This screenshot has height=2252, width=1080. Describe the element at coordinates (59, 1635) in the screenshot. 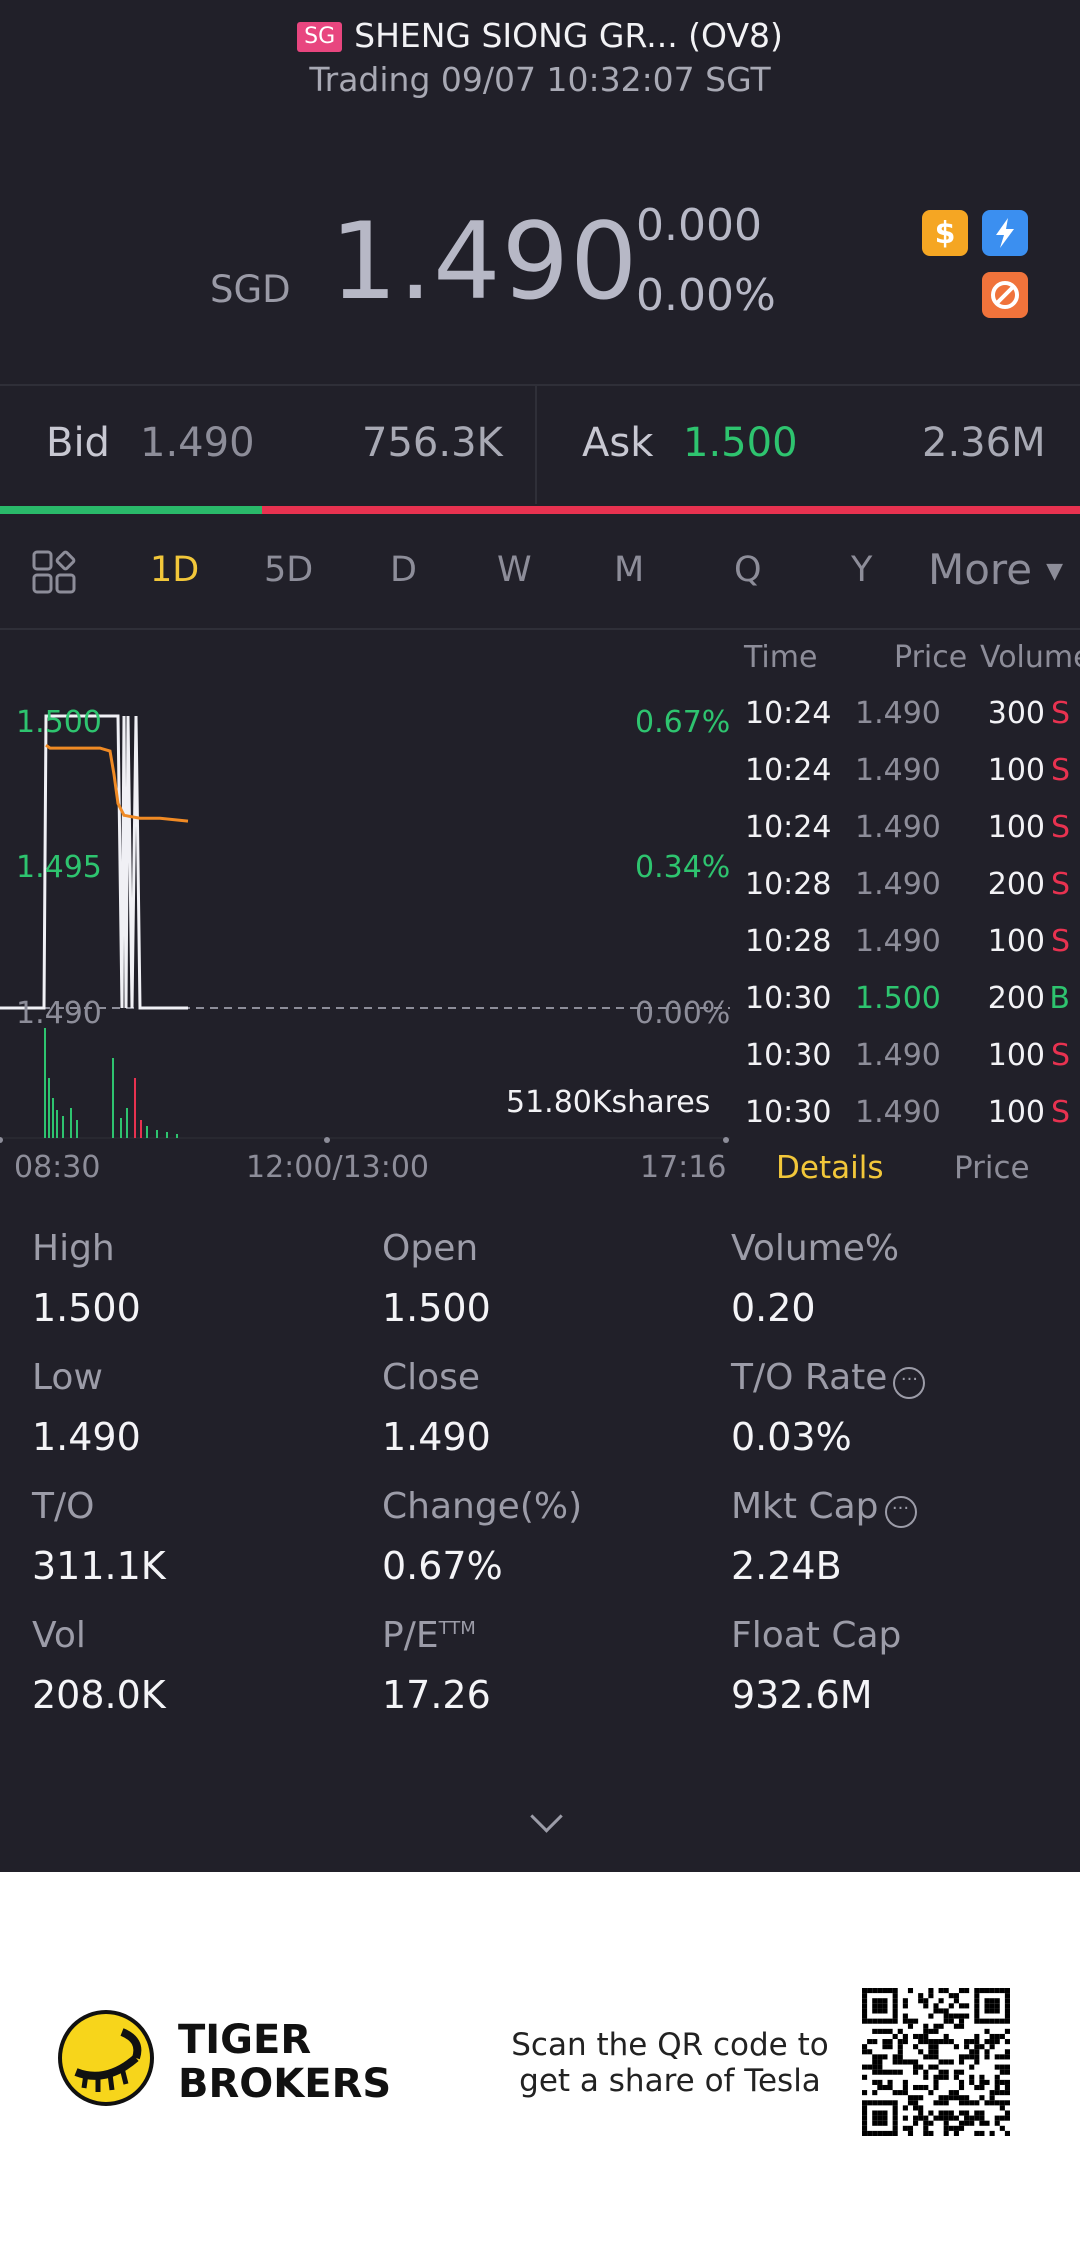

I see `stat-vol-label: Vol` at that location.